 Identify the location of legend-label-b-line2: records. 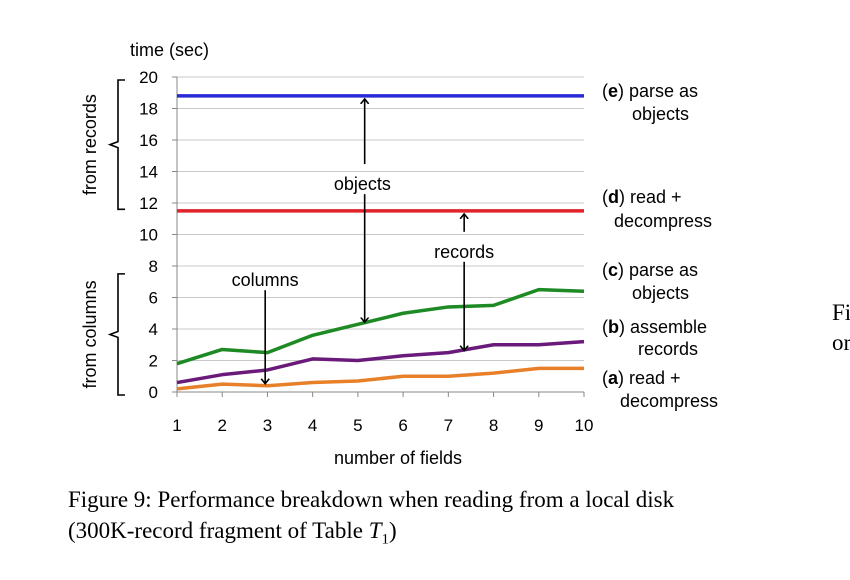
(668, 349).